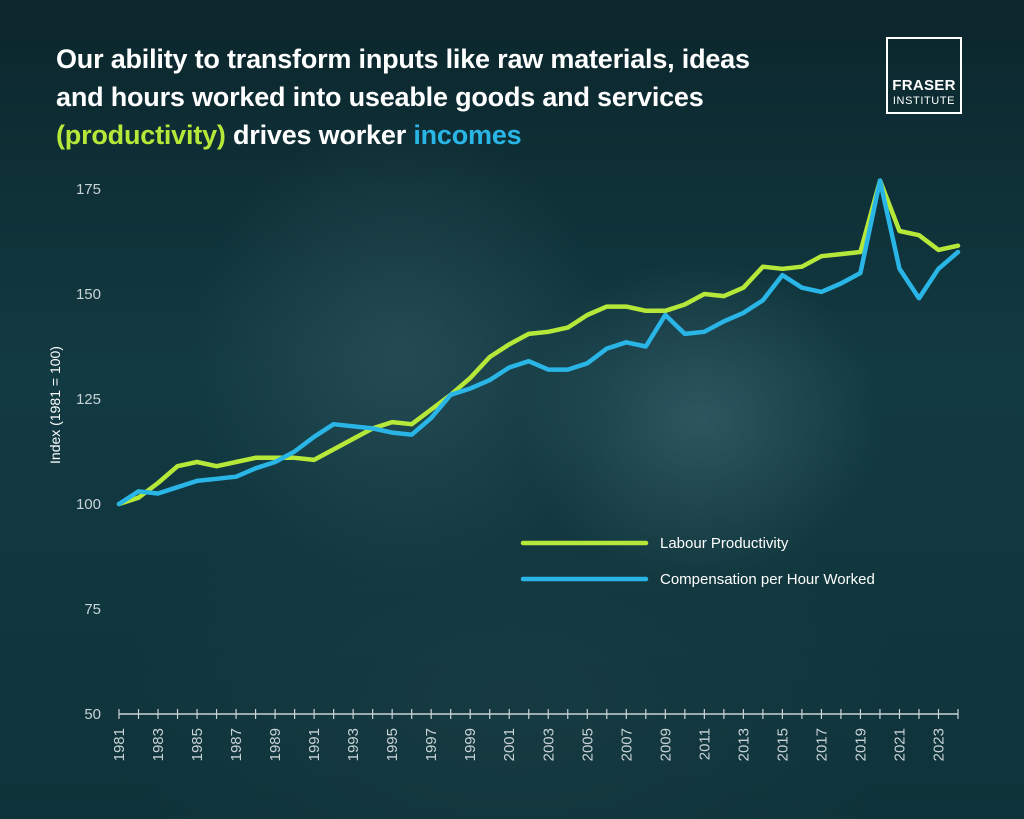 Image resolution: width=1024 pixels, height=819 pixels. What do you see at coordinates (470, 744) in the screenshot?
I see `x-tick-label: 1999` at bounding box center [470, 744].